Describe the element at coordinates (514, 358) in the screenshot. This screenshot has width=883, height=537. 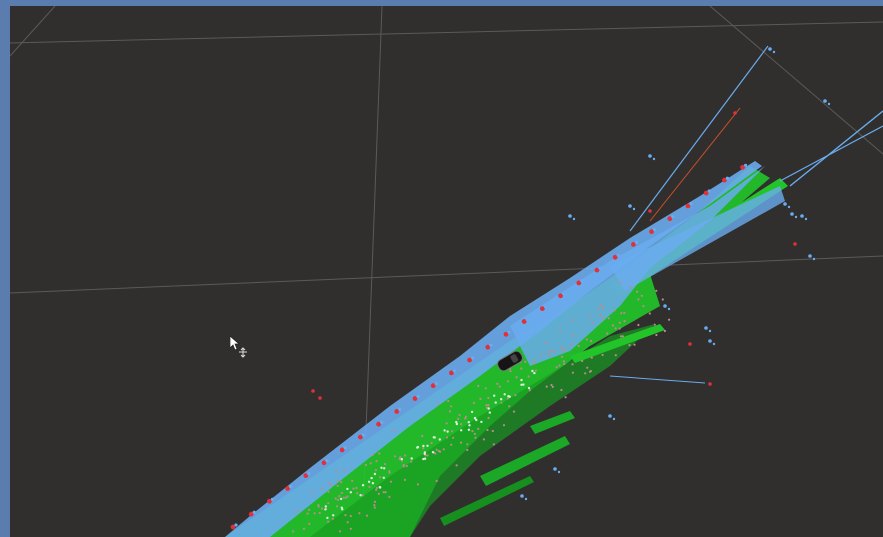
I see `vehicle-window` at that location.